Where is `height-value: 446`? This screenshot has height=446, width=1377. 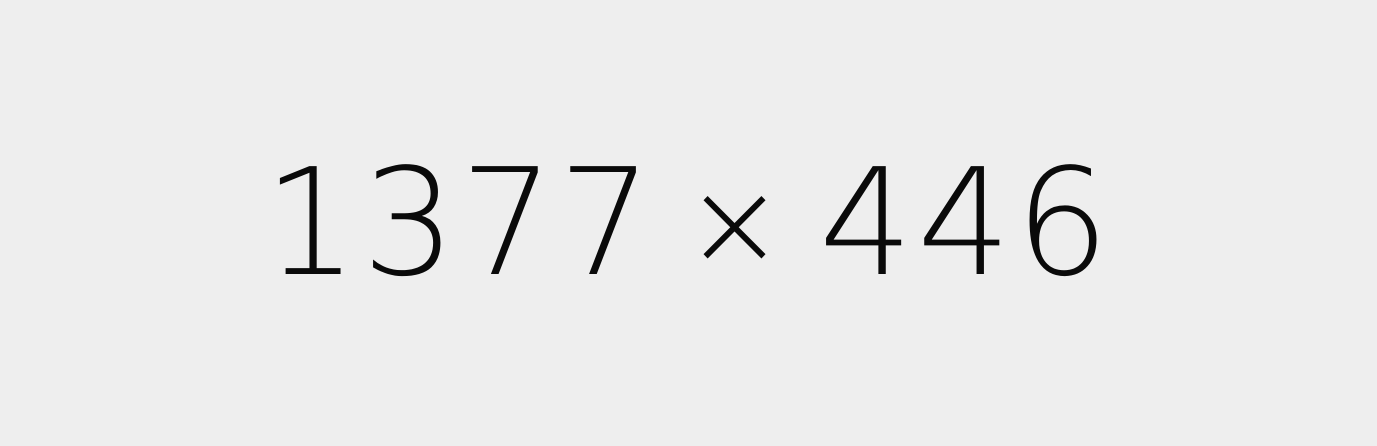 height-value: 446 is located at coordinates (966, 223).